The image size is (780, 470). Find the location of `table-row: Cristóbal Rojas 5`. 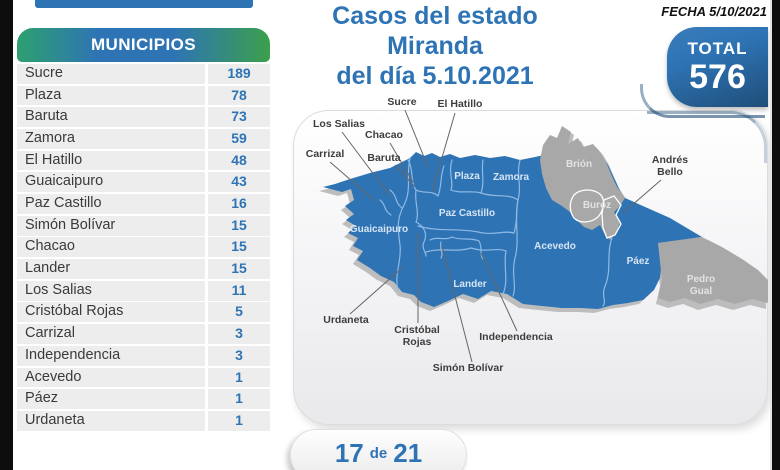

table-row: Cristóbal Rojas 5 is located at coordinates (143, 312).